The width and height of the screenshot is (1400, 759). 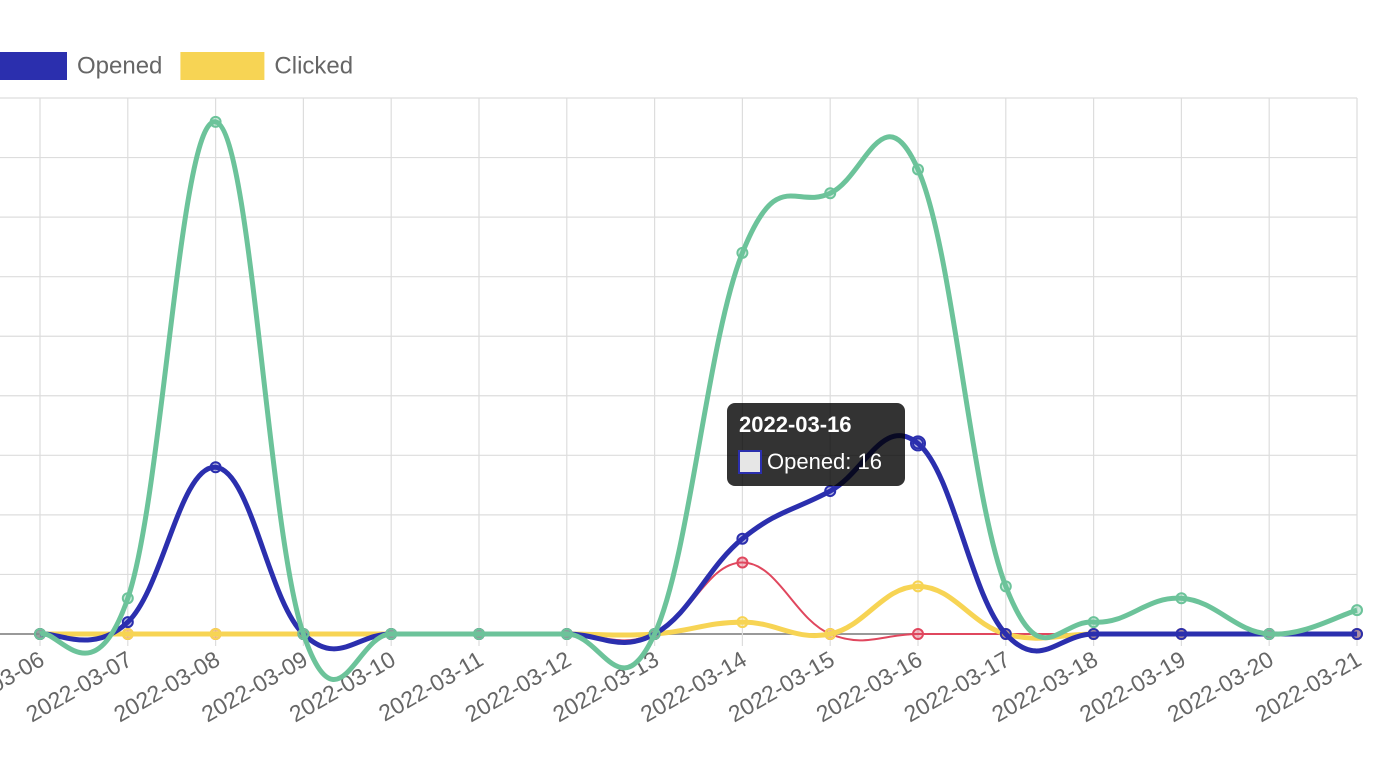 I want to click on hover-point, so click(x=918, y=443).